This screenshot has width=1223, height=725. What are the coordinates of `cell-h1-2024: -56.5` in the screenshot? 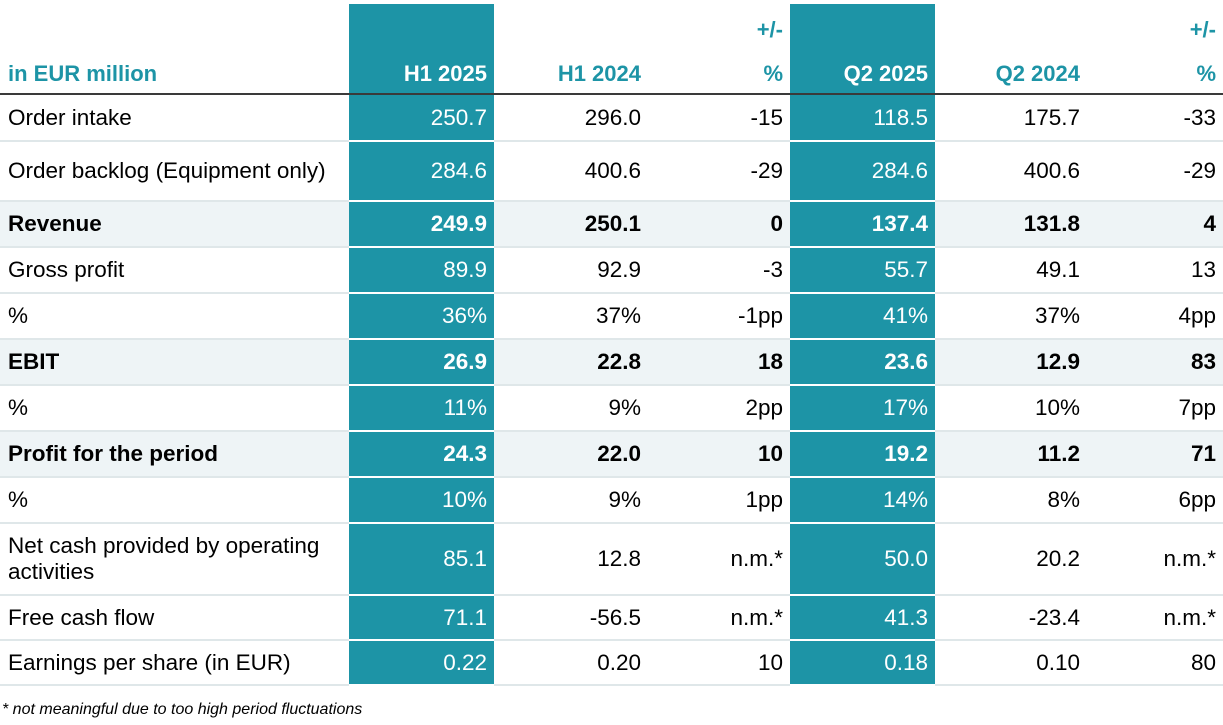 It's located at (571, 618).